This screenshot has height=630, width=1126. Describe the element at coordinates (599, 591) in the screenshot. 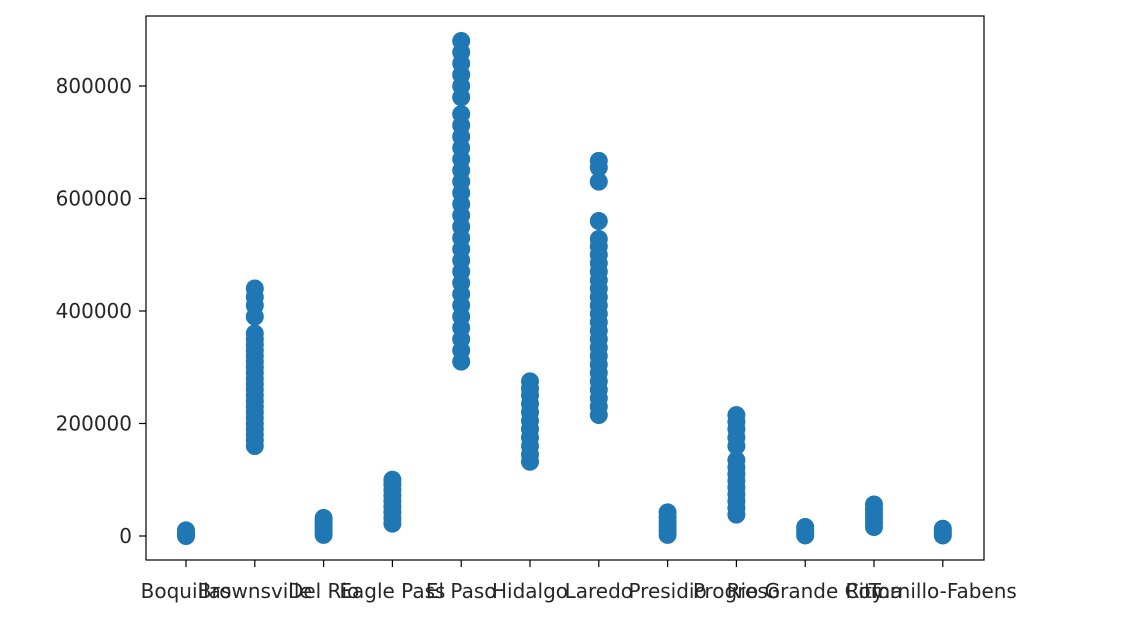

I see `x-tick-label: Laredo` at that location.